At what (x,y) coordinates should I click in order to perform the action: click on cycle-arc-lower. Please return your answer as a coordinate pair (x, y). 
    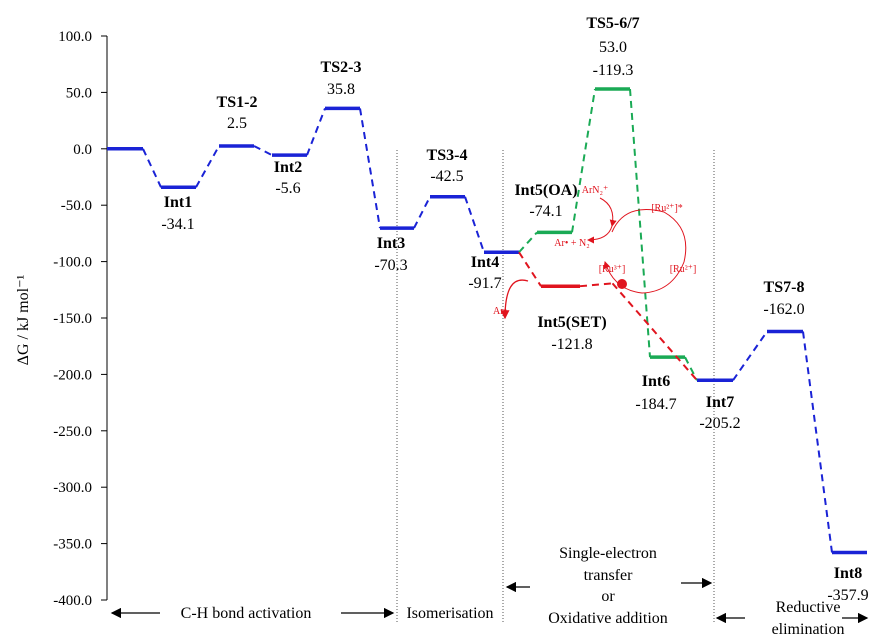
    Looking at the image, I should click on (644, 277).